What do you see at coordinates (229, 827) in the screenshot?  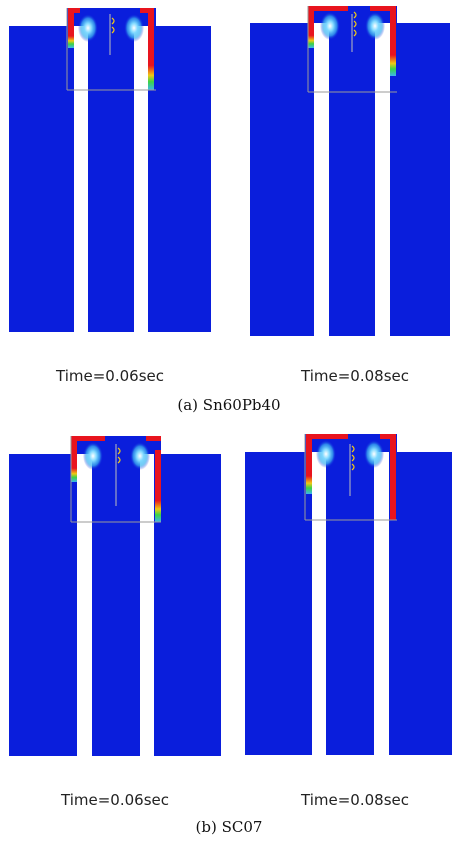 I see `panel-caption: (b) SC07` at bounding box center [229, 827].